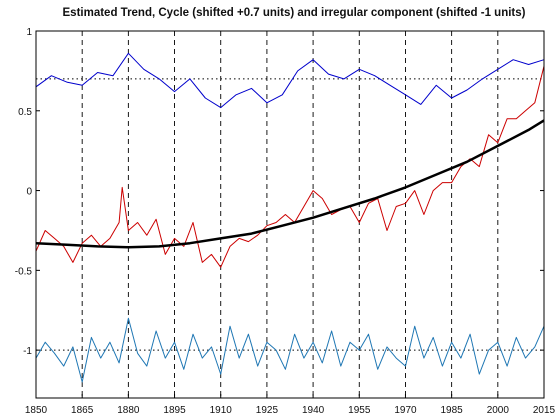 Image resolution: width=560 pixels, height=420 pixels. I want to click on x-tick-label: 1880, so click(128, 410).